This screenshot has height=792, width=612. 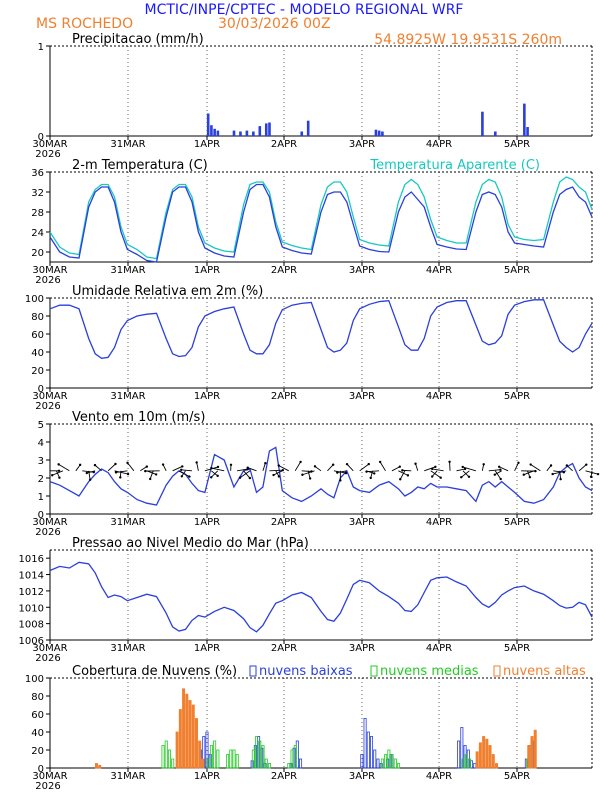 What do you see at coordinates (49, 776) in the screenshot?
I see `clouds-x-tick-label: 30MAR` at bounding box center [49, 776].